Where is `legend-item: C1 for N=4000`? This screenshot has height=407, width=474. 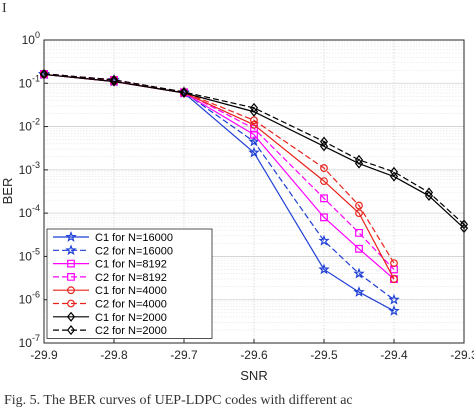 legend-item: C1 for N=4000 is located at coordinates (110, 291).